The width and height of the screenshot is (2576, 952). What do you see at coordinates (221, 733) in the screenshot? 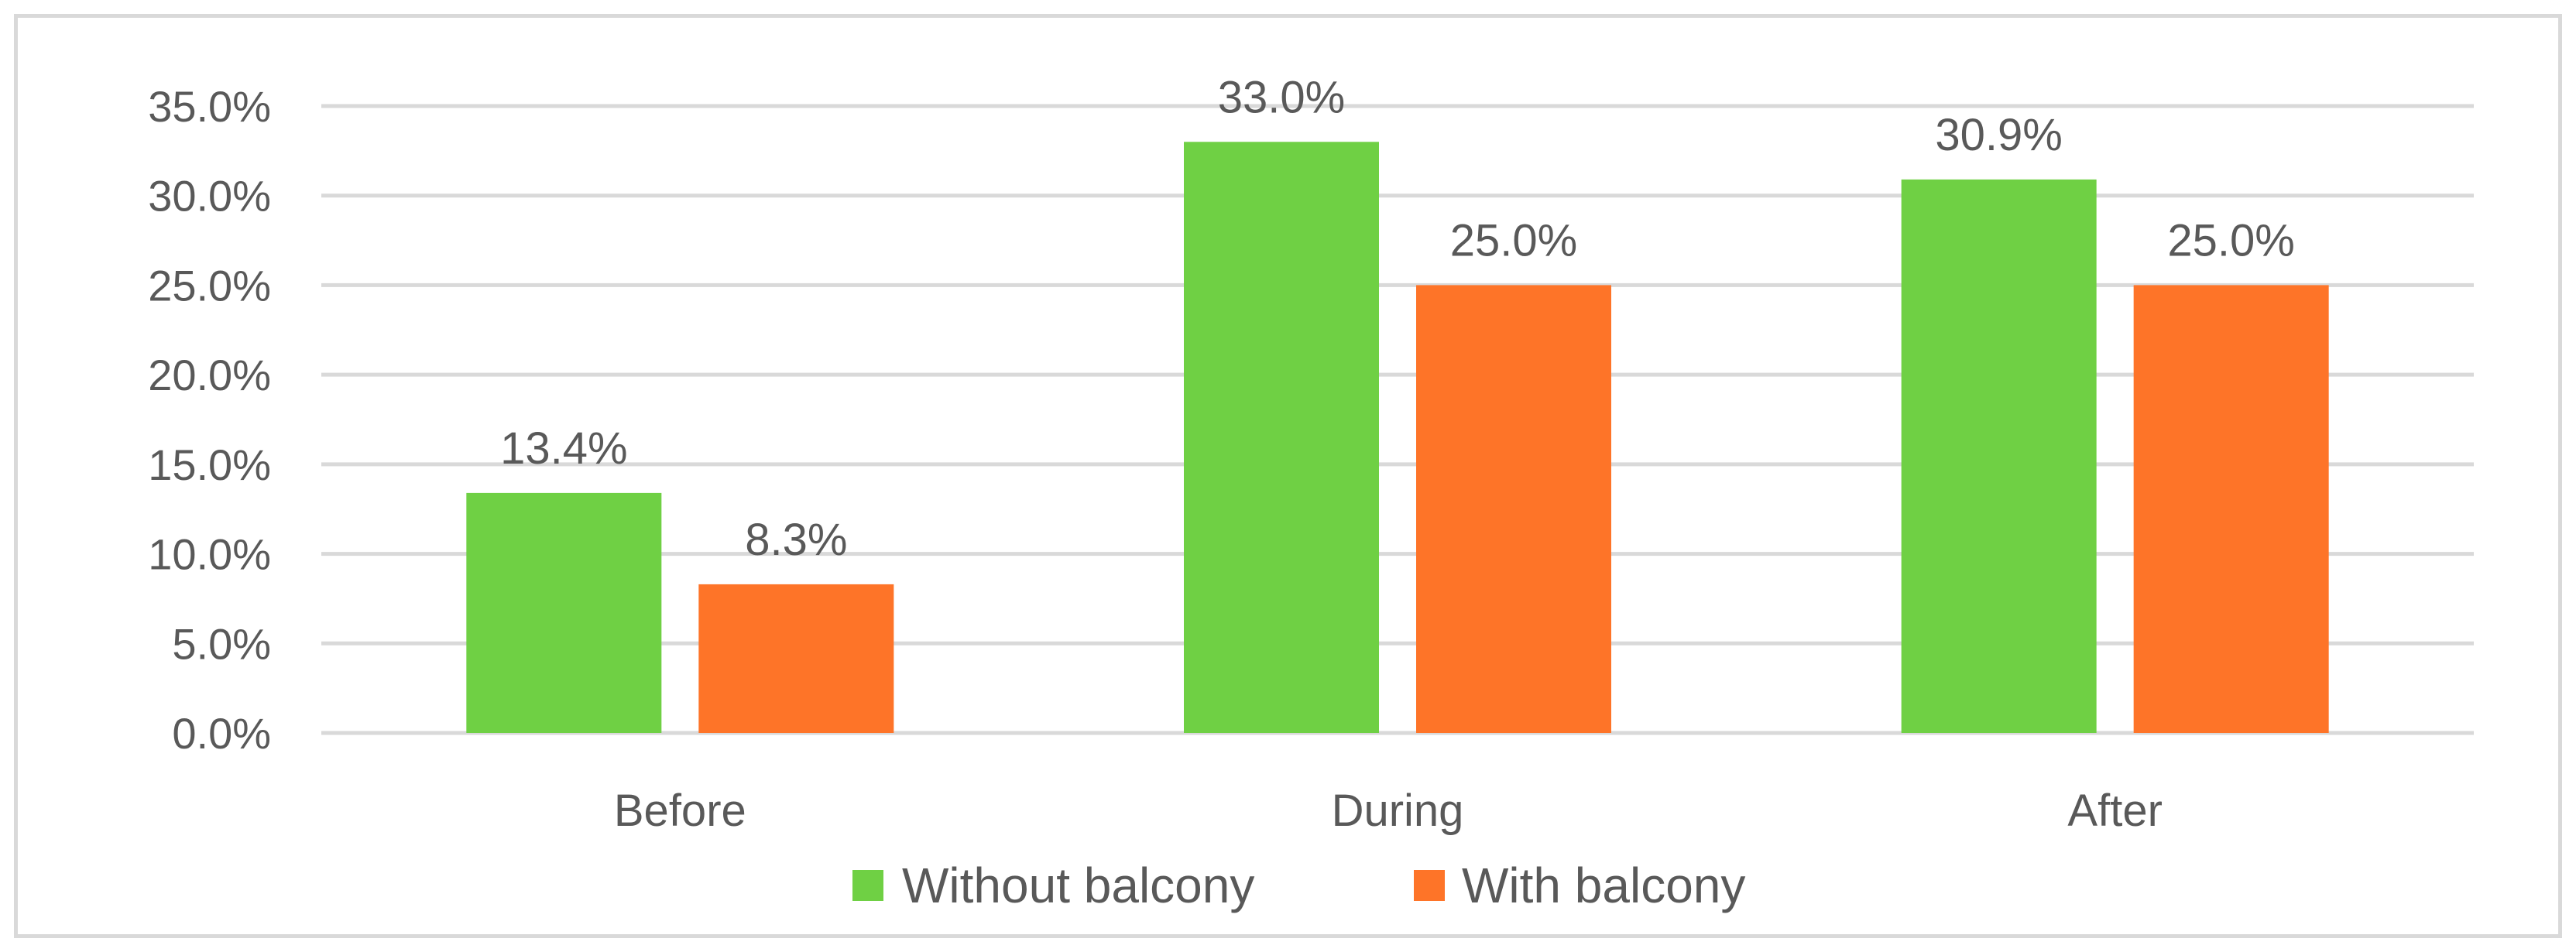
I see `y-tick-label: 0.0%` at bounding box center [221, 733].